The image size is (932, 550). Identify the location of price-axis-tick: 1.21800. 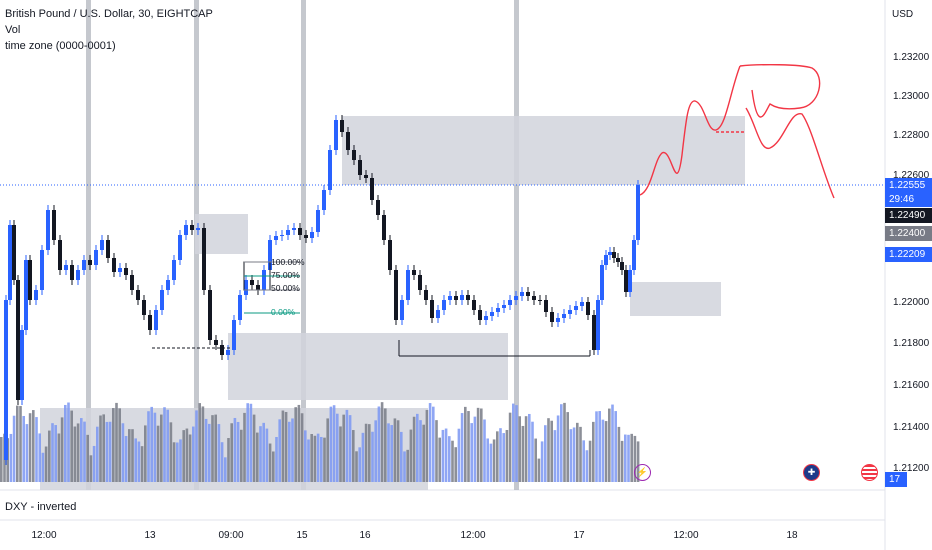
(911, 343).